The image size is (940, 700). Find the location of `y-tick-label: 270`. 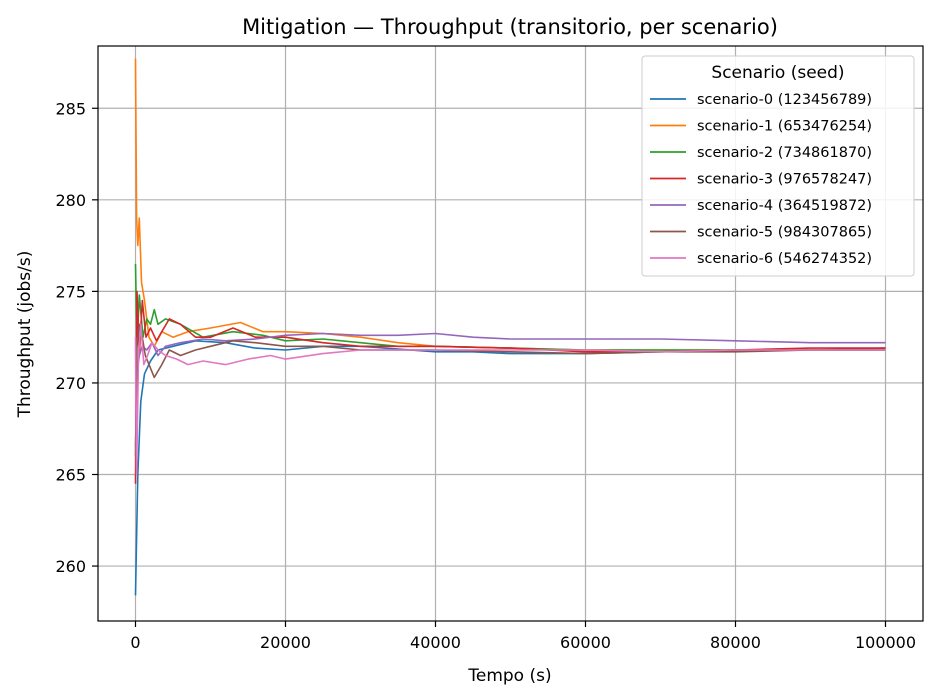

y-tick-label: 270 is located at coordinates (70, 383).